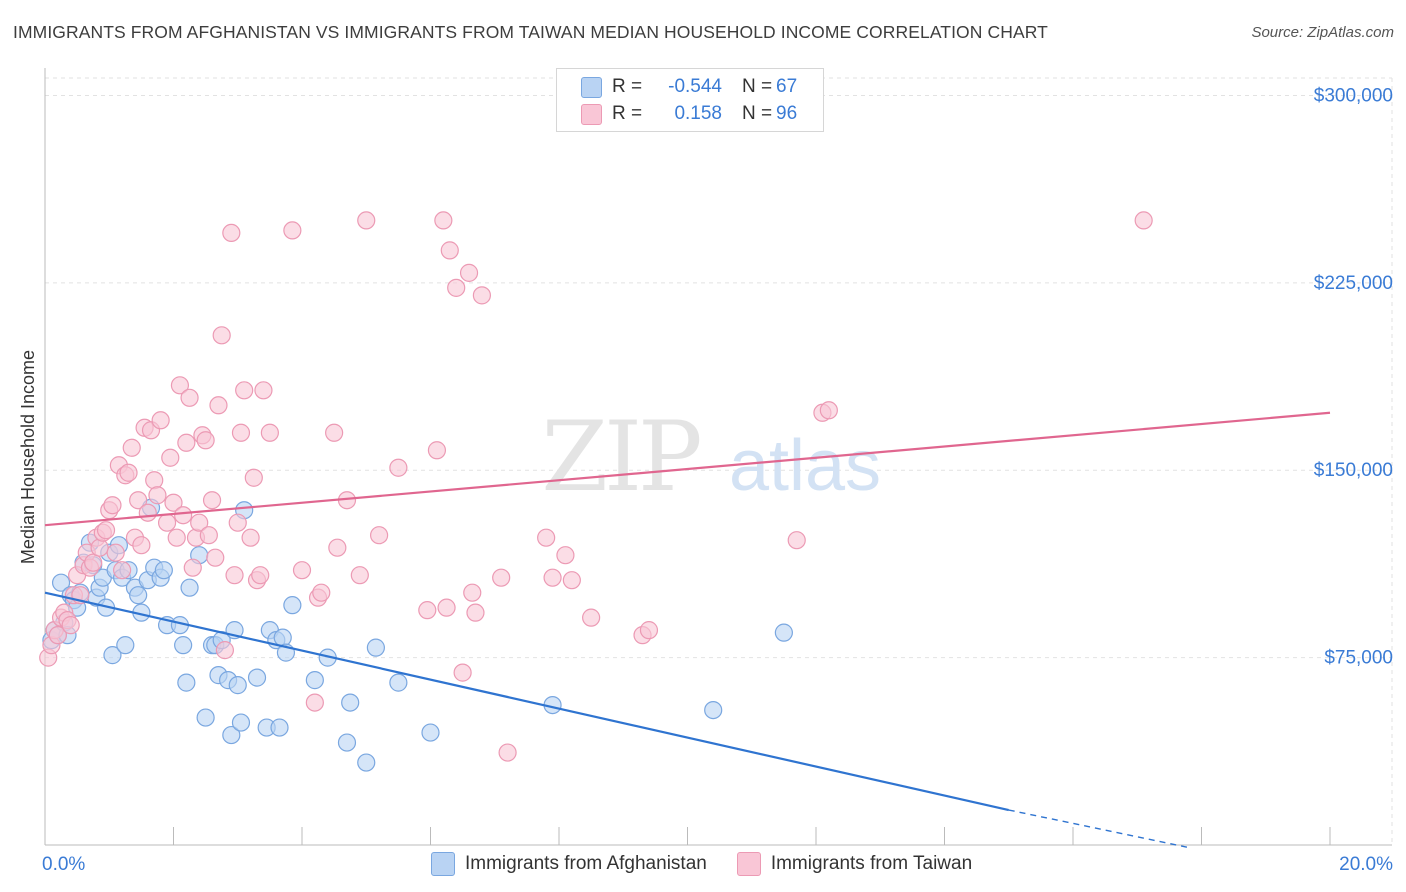 This screenshot has height=892, width=1406. What do you see at coordinates (689, 87) in the screenshot?
I see `stats-row-afghanistan: R = -0.544 N = 67` at bounding box center [689, 87].